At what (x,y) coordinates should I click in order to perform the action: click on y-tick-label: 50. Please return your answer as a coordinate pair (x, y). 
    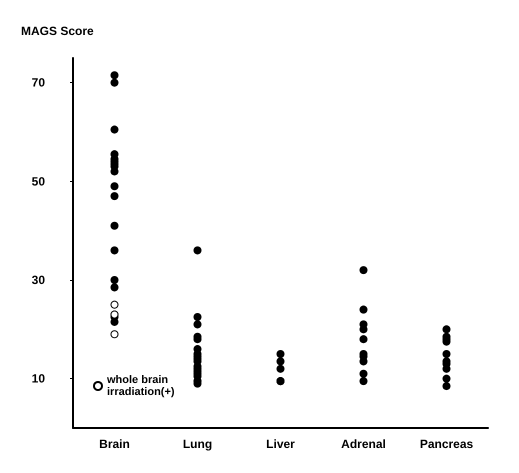
    Looking at the image, I should click on (39, 181).